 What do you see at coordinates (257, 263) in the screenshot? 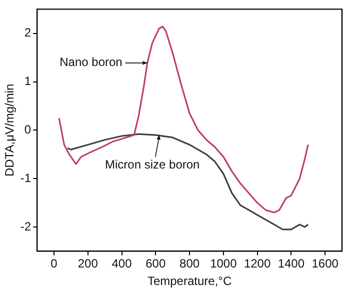
I see `x-tick-label: 1200` at bounding box center [257, 263].